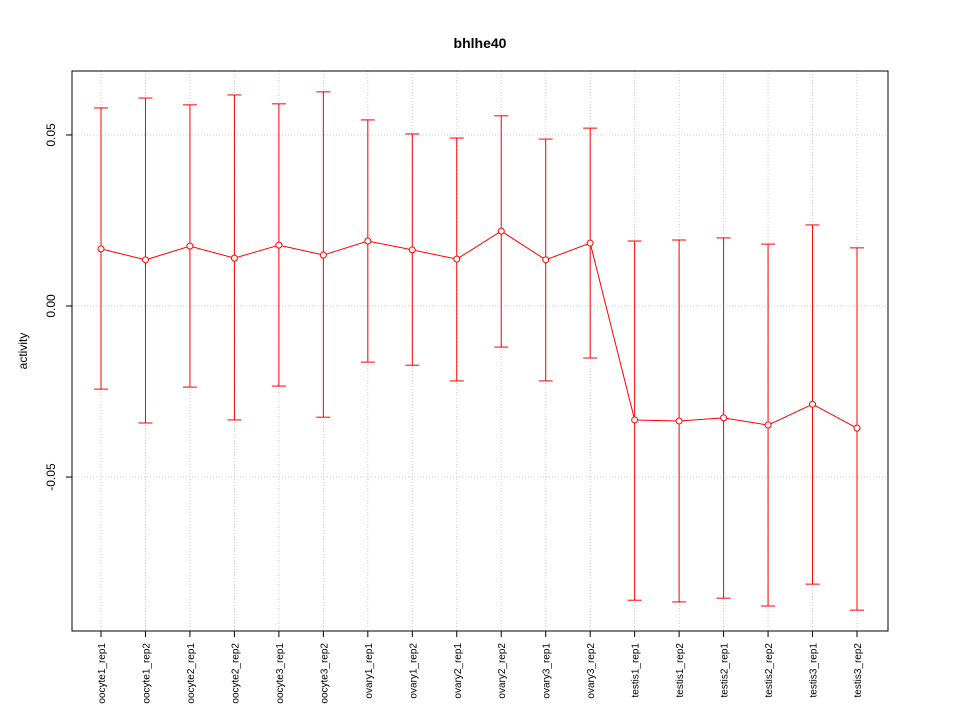  What do you see at coordinates (413, 671) in the screenshot?
I see `x-tick-label: ovary1_rep2` at bounding box center [413, 671].